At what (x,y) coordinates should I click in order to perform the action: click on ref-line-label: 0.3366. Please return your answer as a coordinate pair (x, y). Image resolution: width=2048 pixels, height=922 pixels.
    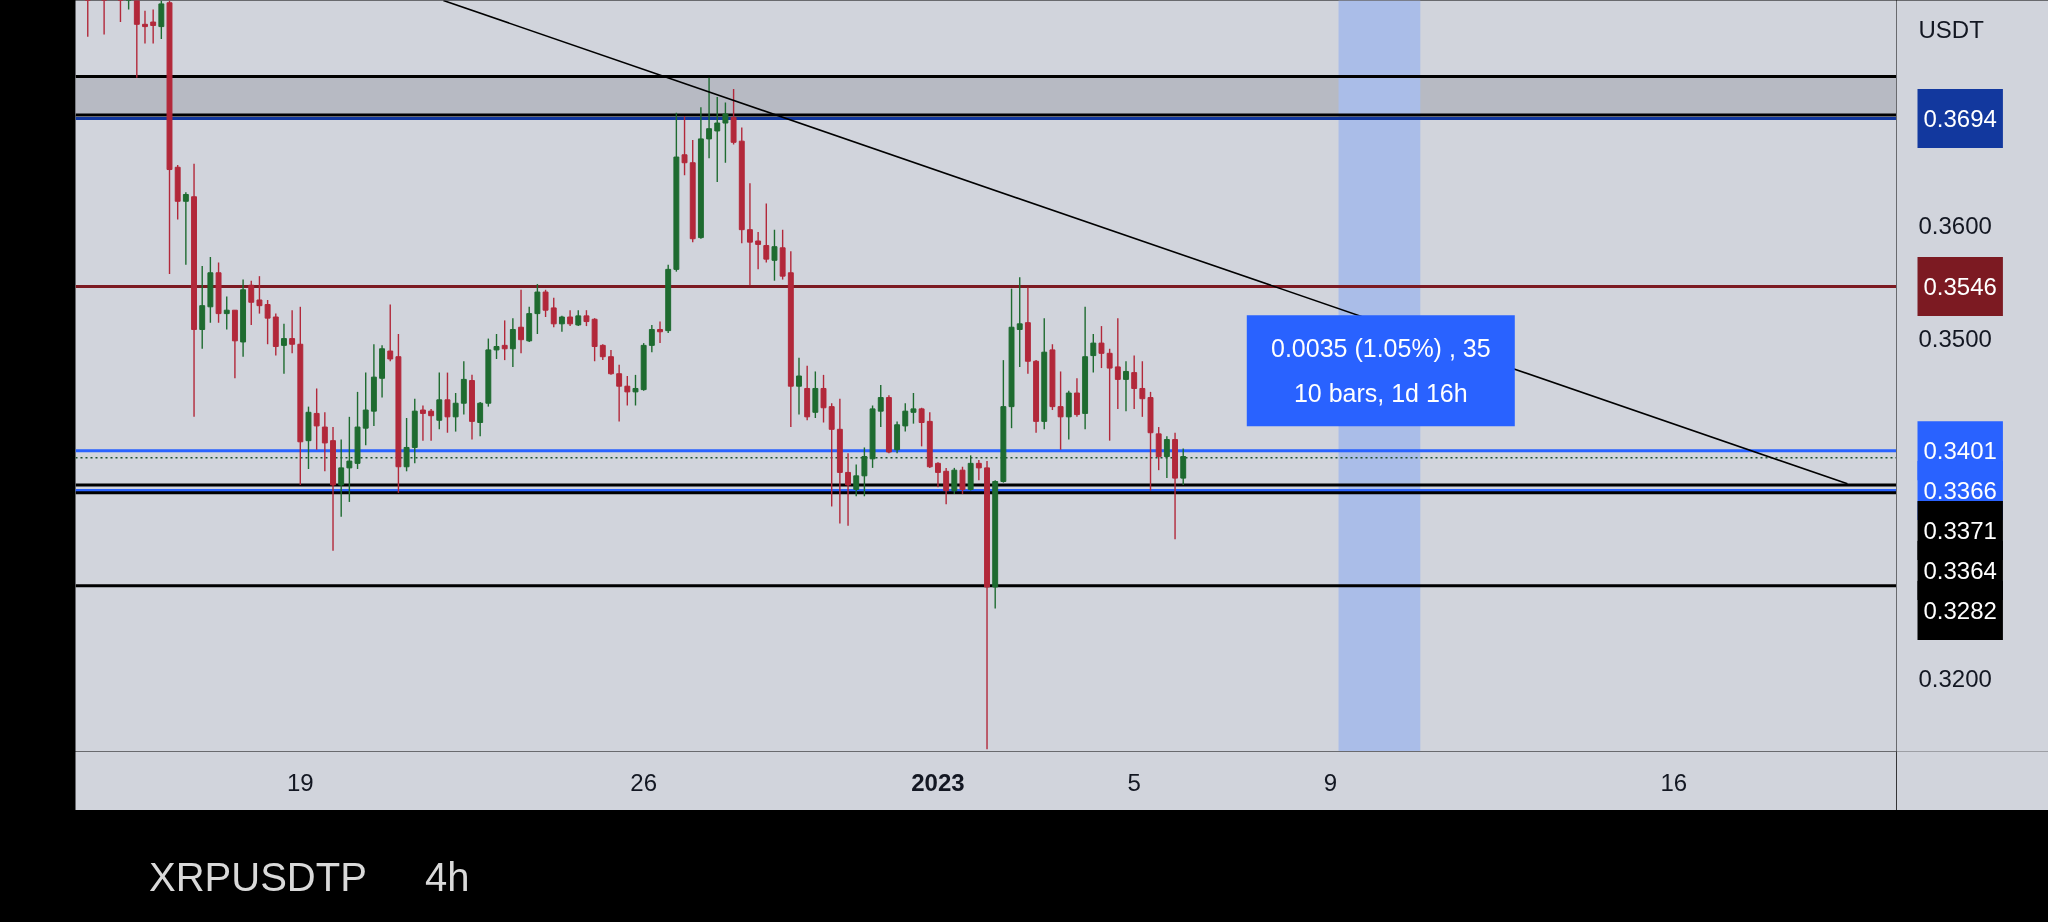
    Looking at the image, I should click on (1960, 491).